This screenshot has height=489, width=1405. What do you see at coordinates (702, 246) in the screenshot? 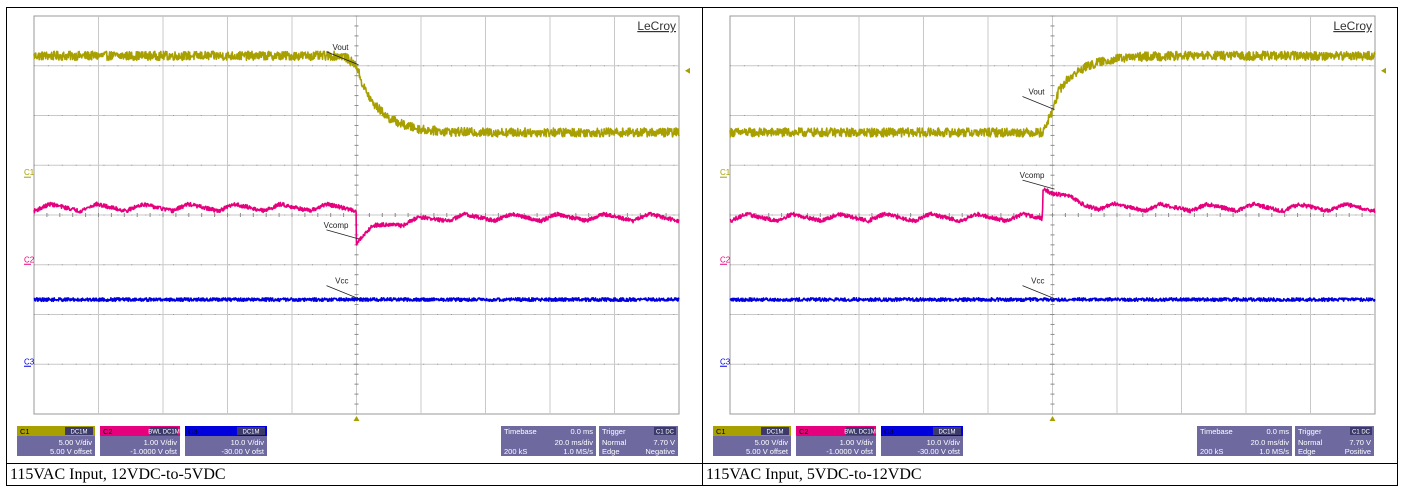
I see `panel-divider` at bounding box center [702, 246].